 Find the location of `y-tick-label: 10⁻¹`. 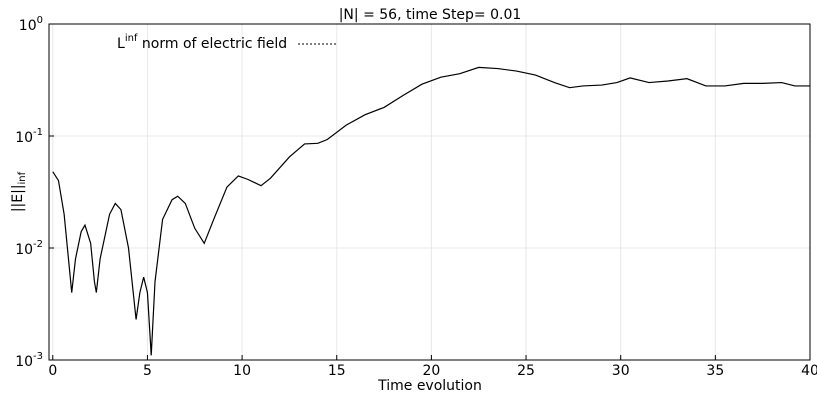

y-tick-label: 10⁻¹ is located at coordinates (29, 136).